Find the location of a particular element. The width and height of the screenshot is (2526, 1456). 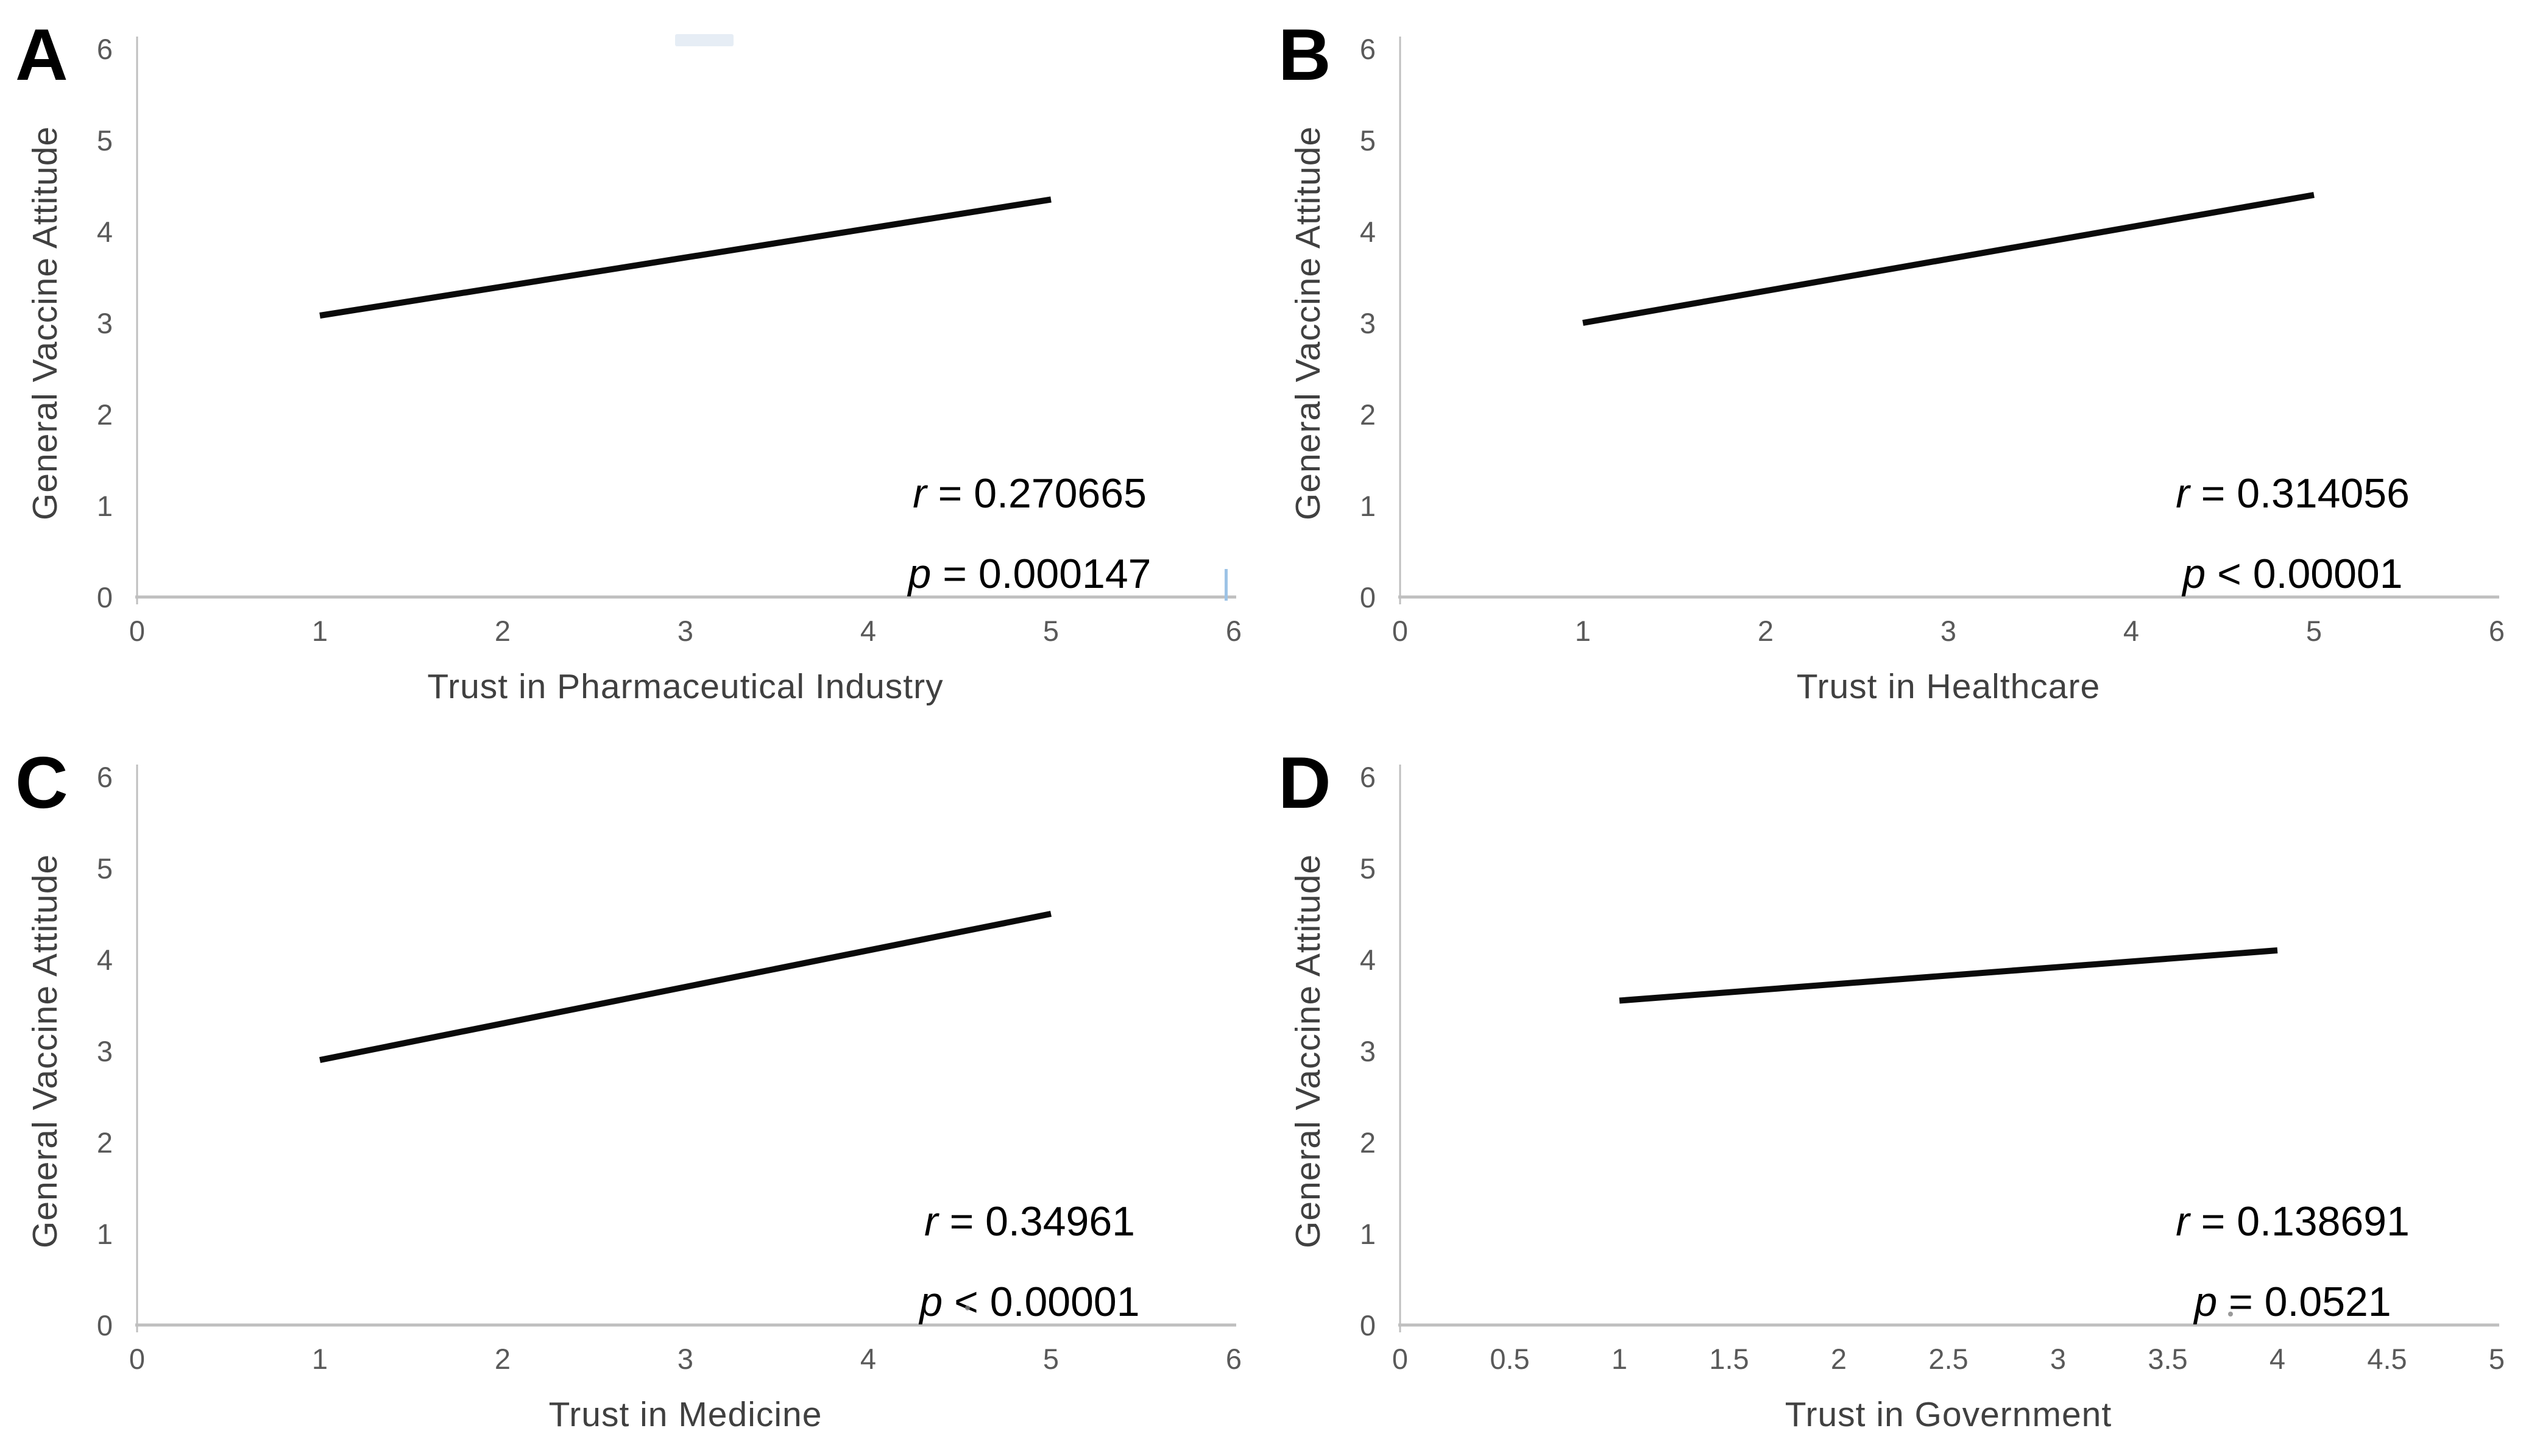

panel-c-x-axis-title: Trust in Medicine is located at coordinates (685, 1414).